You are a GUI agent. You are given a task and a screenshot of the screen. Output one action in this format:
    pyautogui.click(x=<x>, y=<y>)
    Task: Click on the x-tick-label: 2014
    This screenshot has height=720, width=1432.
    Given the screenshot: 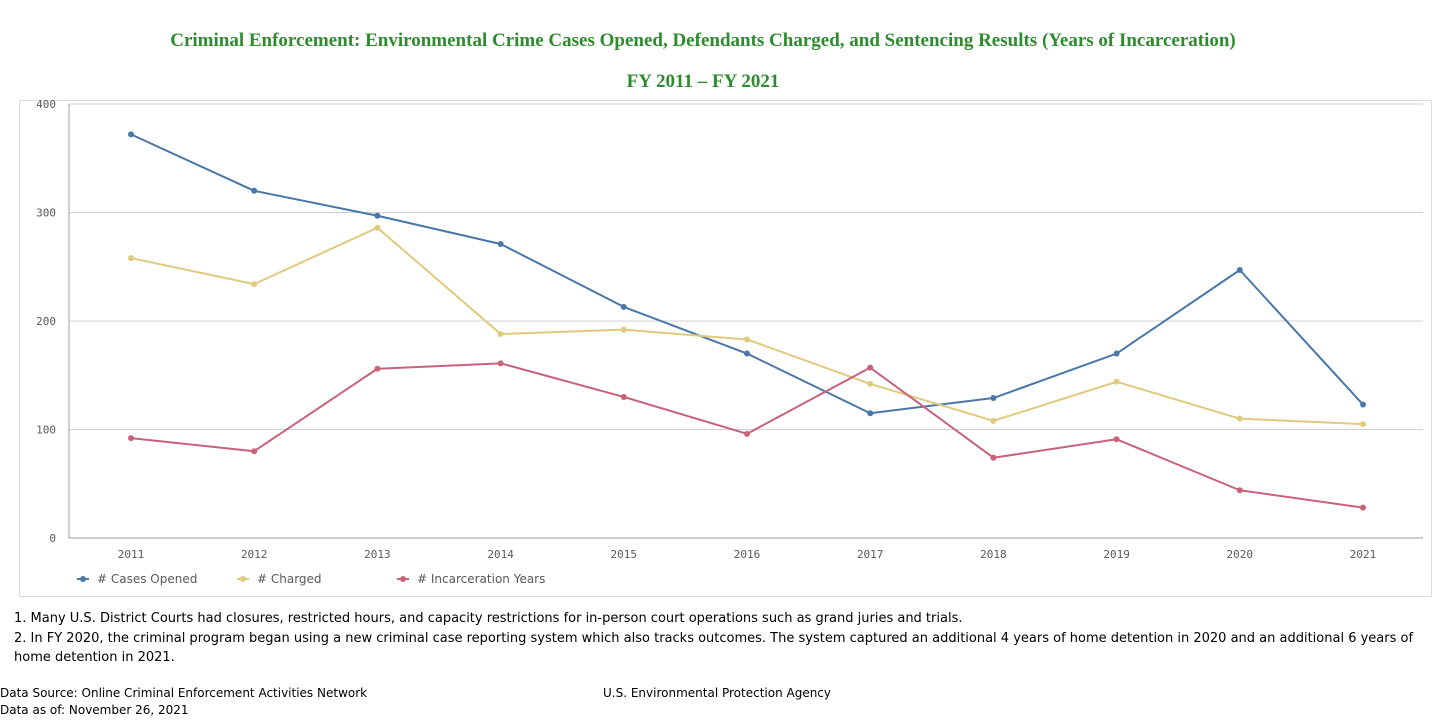 What is the action you would take?
    pyautogui.click(x=500, y=554)
    